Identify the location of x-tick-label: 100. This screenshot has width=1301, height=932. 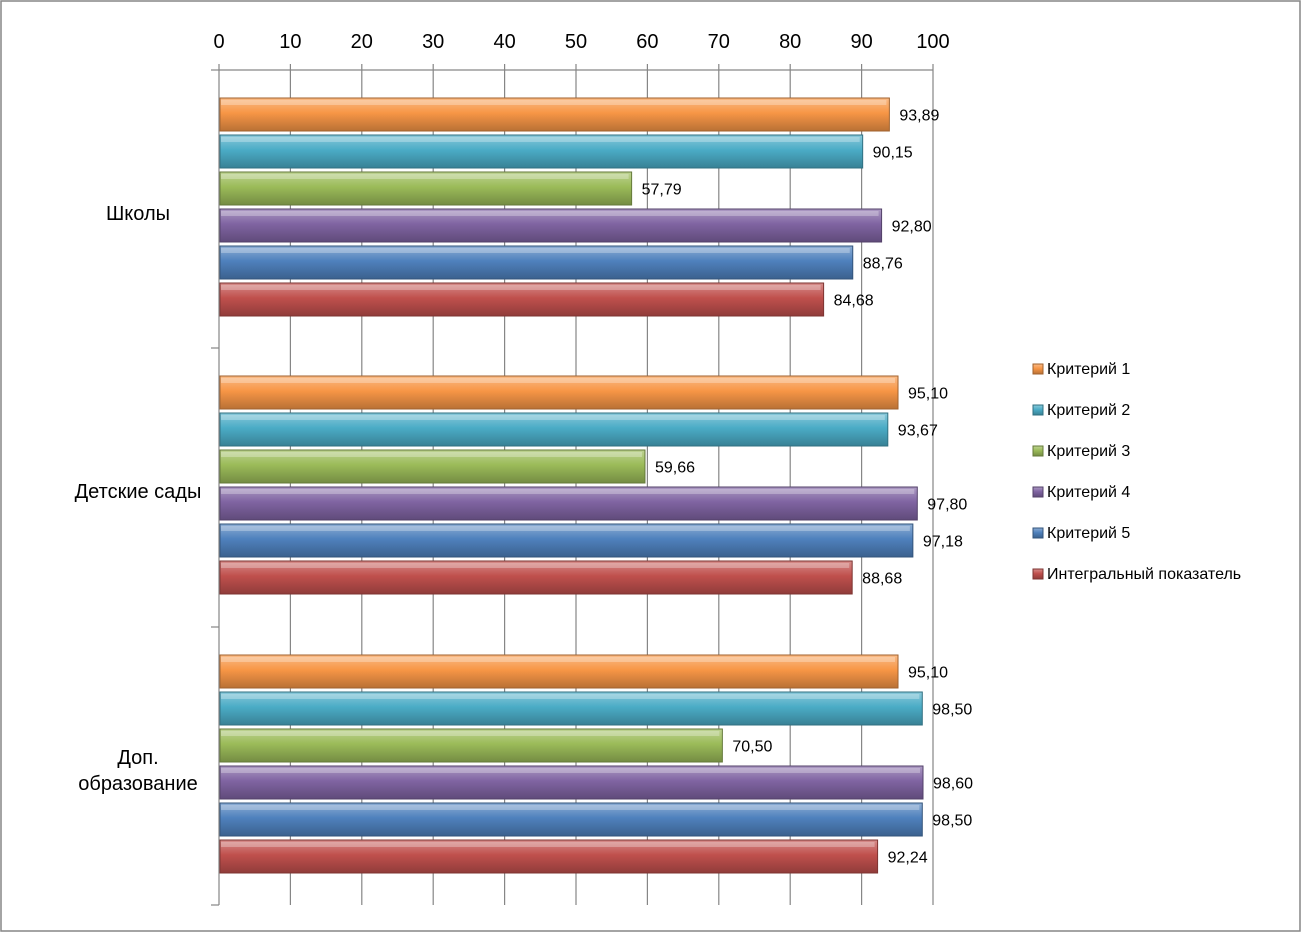
(932, 42).